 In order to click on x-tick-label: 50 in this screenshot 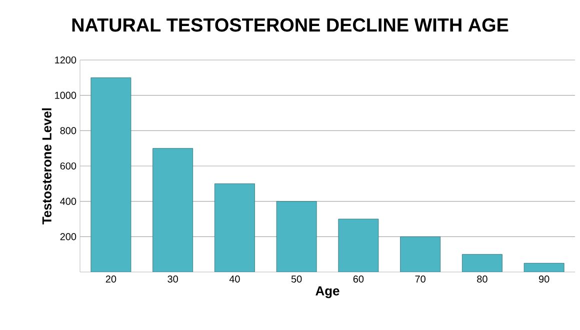, I will do `click(296, 279)`.